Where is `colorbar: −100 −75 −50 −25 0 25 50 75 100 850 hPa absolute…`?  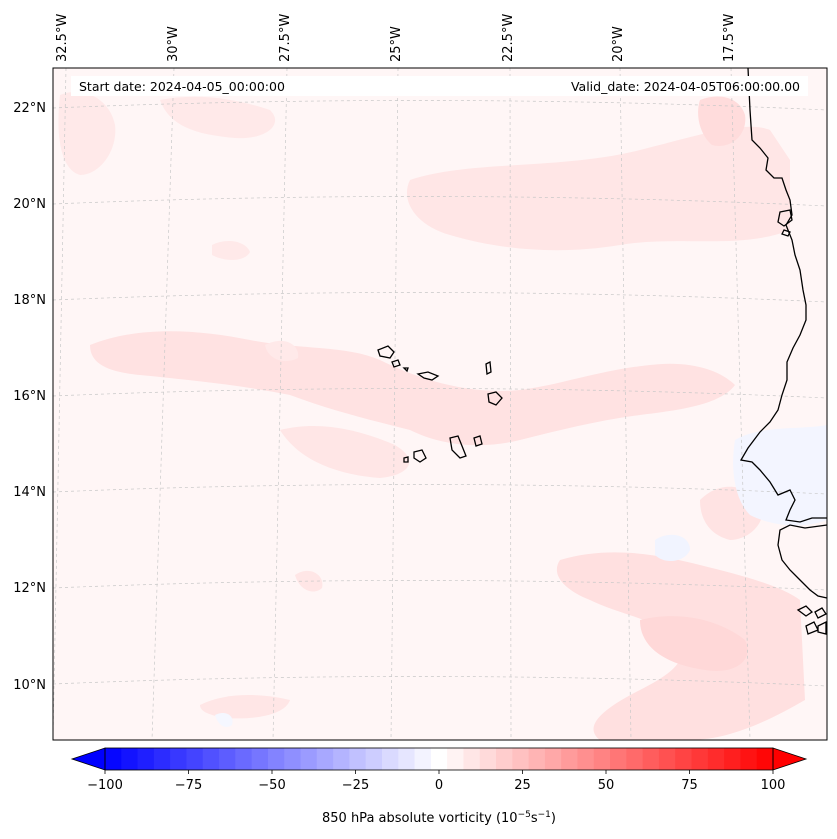 colorbar: −100 −75 −50 −25 0 25 50 75 100 850 hPa absolute… is located at coordinates (439, 786).